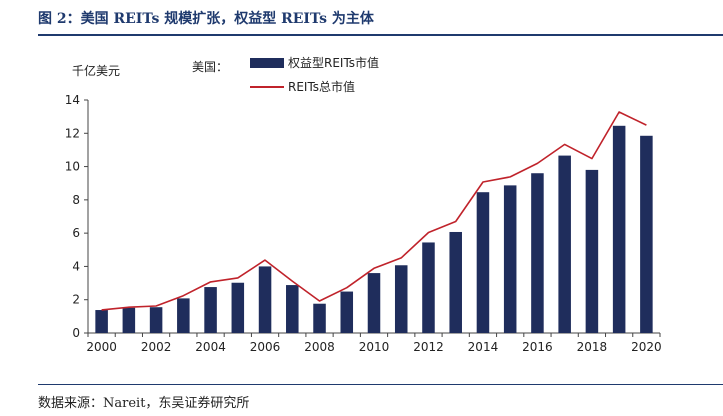 The height and width of the screenshot is (416, 723). Describe the element at coordinates (76, 300) in the screenshot. I see `y-tick-label: 2` at that location.